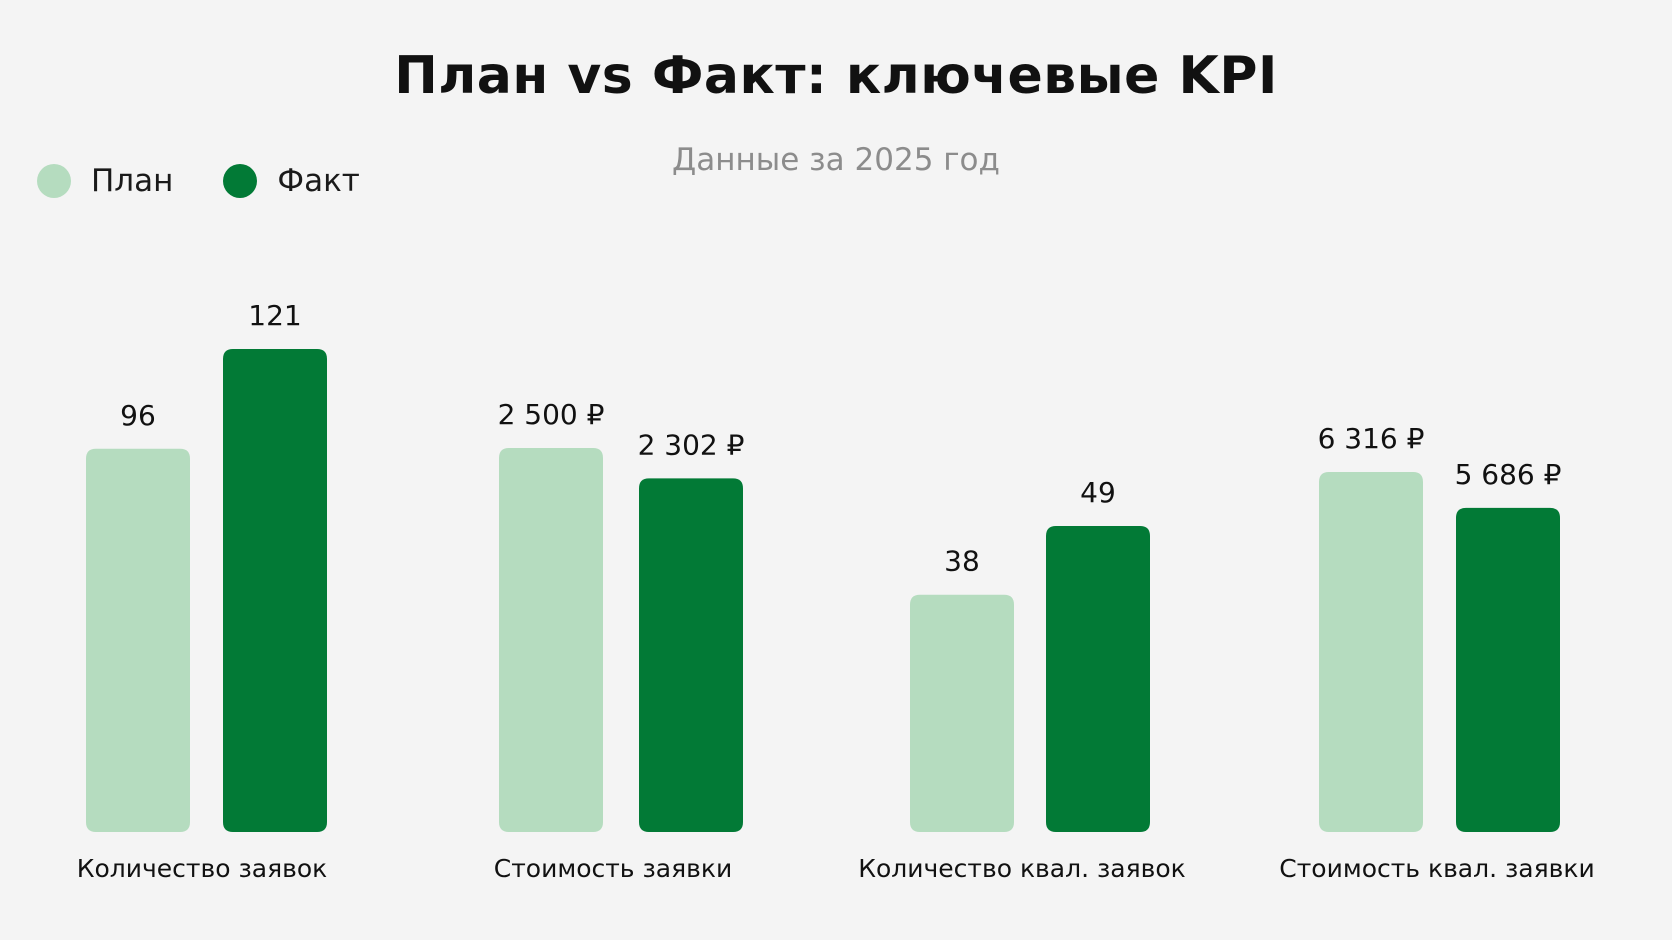 The height and width of the screenshot is (940, 1672). What do you see at coordinates (240, 181) in the screenshot?
I see `legend-swatch-fact` at bounding box center [240, 181].